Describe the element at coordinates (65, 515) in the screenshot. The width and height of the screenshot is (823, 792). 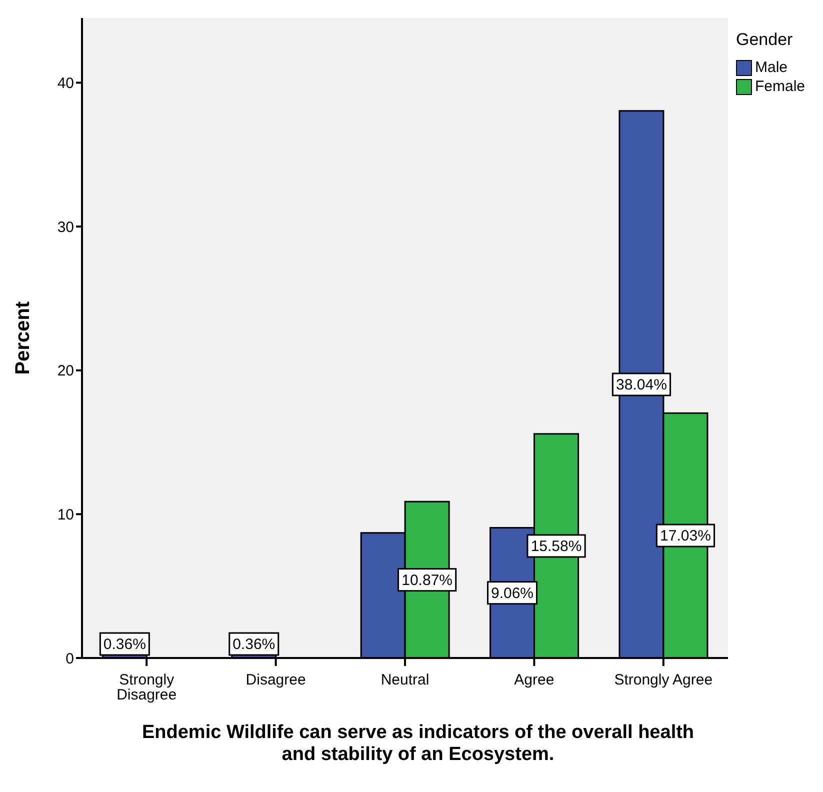
I see `y-tick-label: 10` at that location.